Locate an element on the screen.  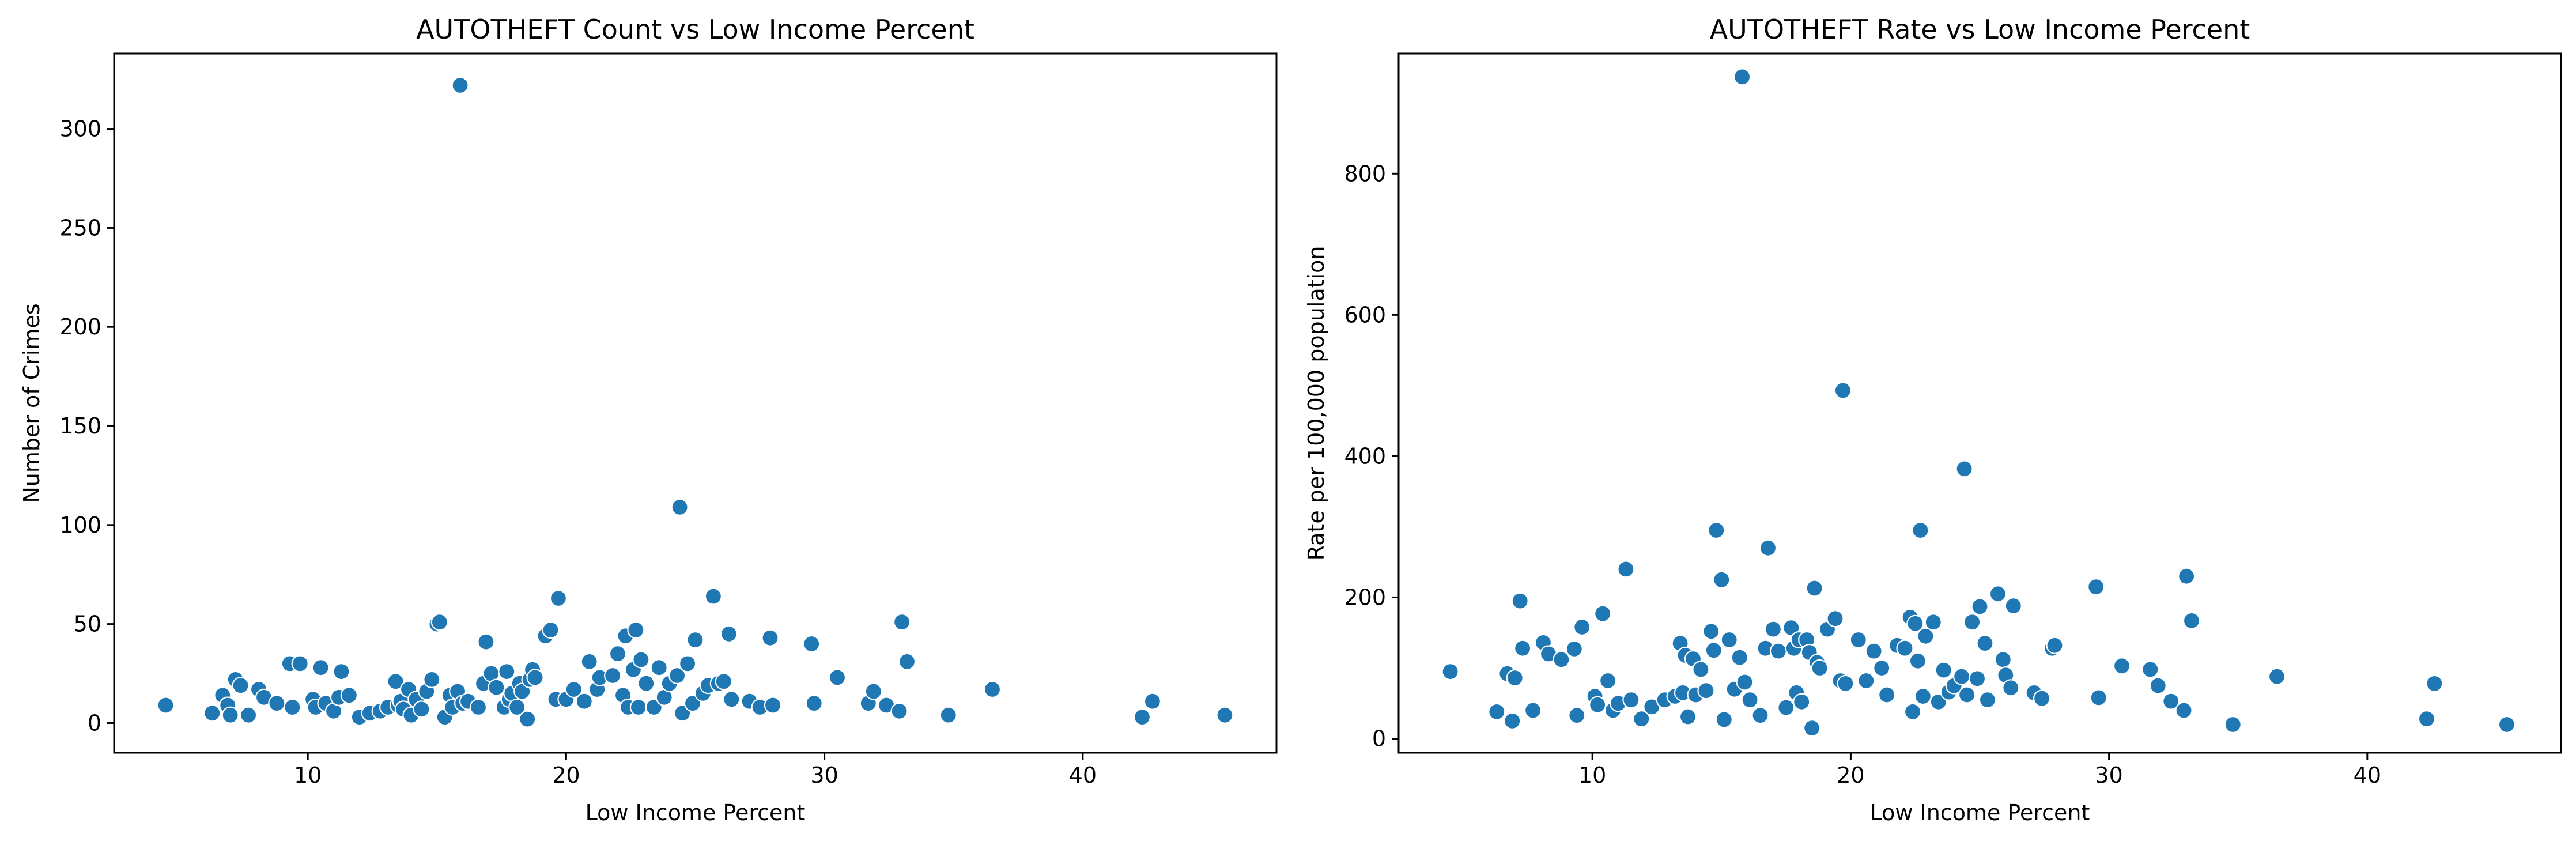
x-tick-label: 20 is located at coordinates (566, 775).